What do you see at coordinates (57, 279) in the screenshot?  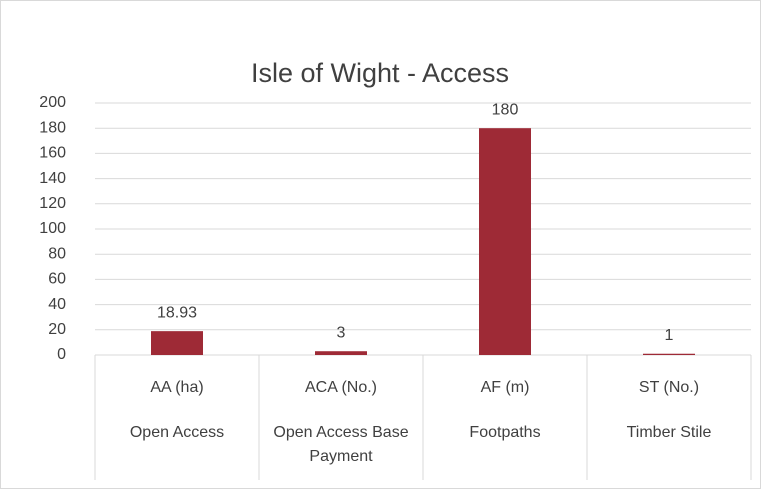 I see `y-tick-label: 60` at bounding box center [57, 279].